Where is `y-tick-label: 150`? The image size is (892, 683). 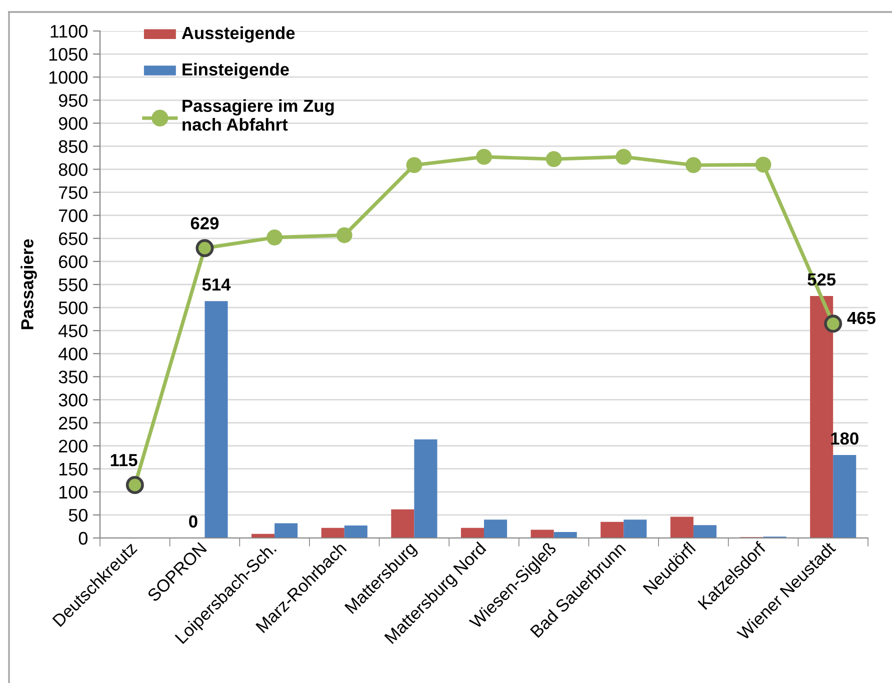
y-tick-label: 150 is located at coordinates (73, 469).